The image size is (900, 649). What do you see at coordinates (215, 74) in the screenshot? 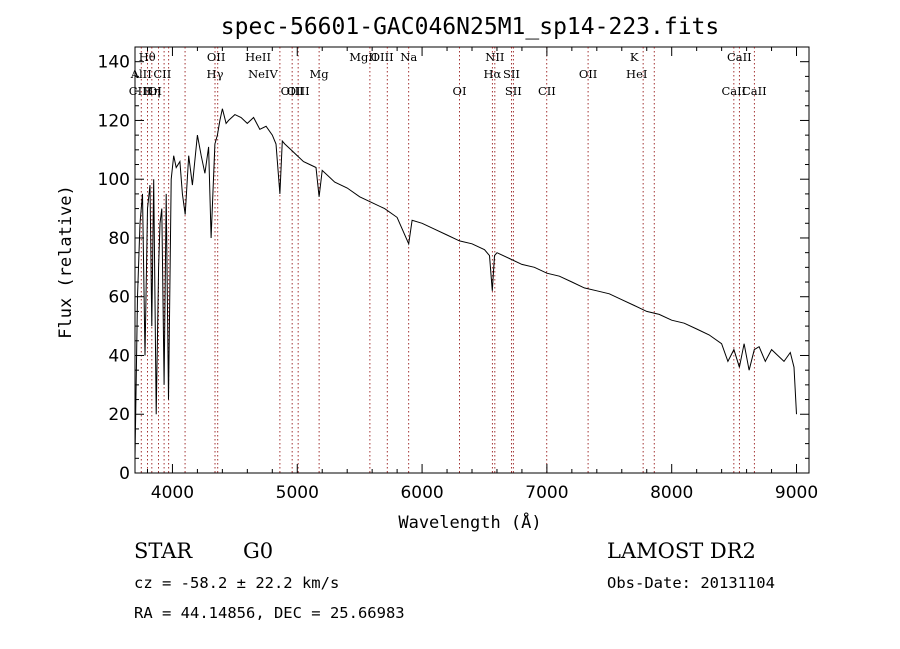
I see `line-label-7: Hγ` at bounding box center [215, 74].